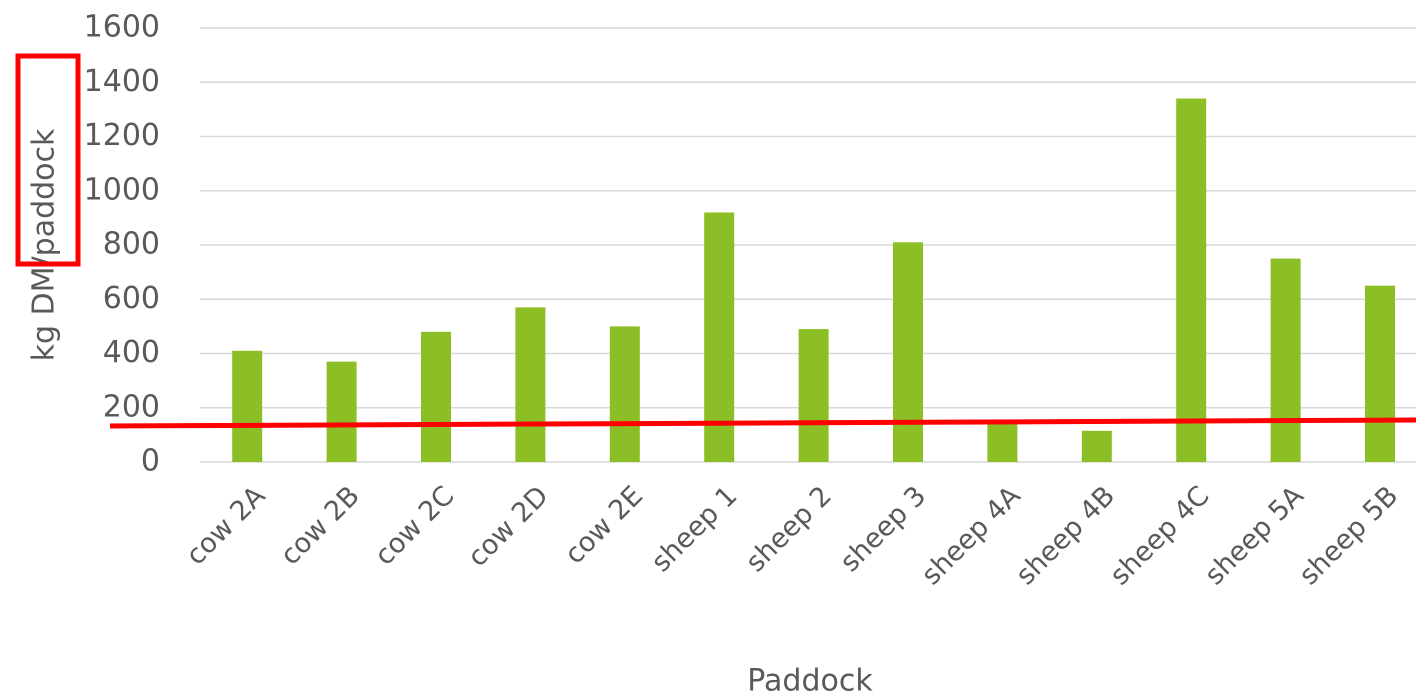 The width and height of the screenshot is (1416, 698). What do you see at coordinates (131, 352) in the screenshot?
I see `y-tick-label: 400` at bounding box center [131, 352].